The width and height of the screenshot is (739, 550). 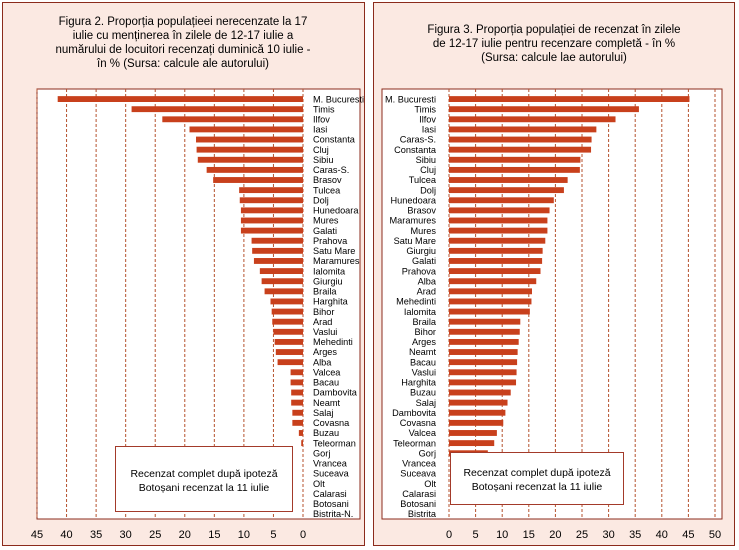 I want to click on left-category-label: Braila, so click(x=325, y=292).